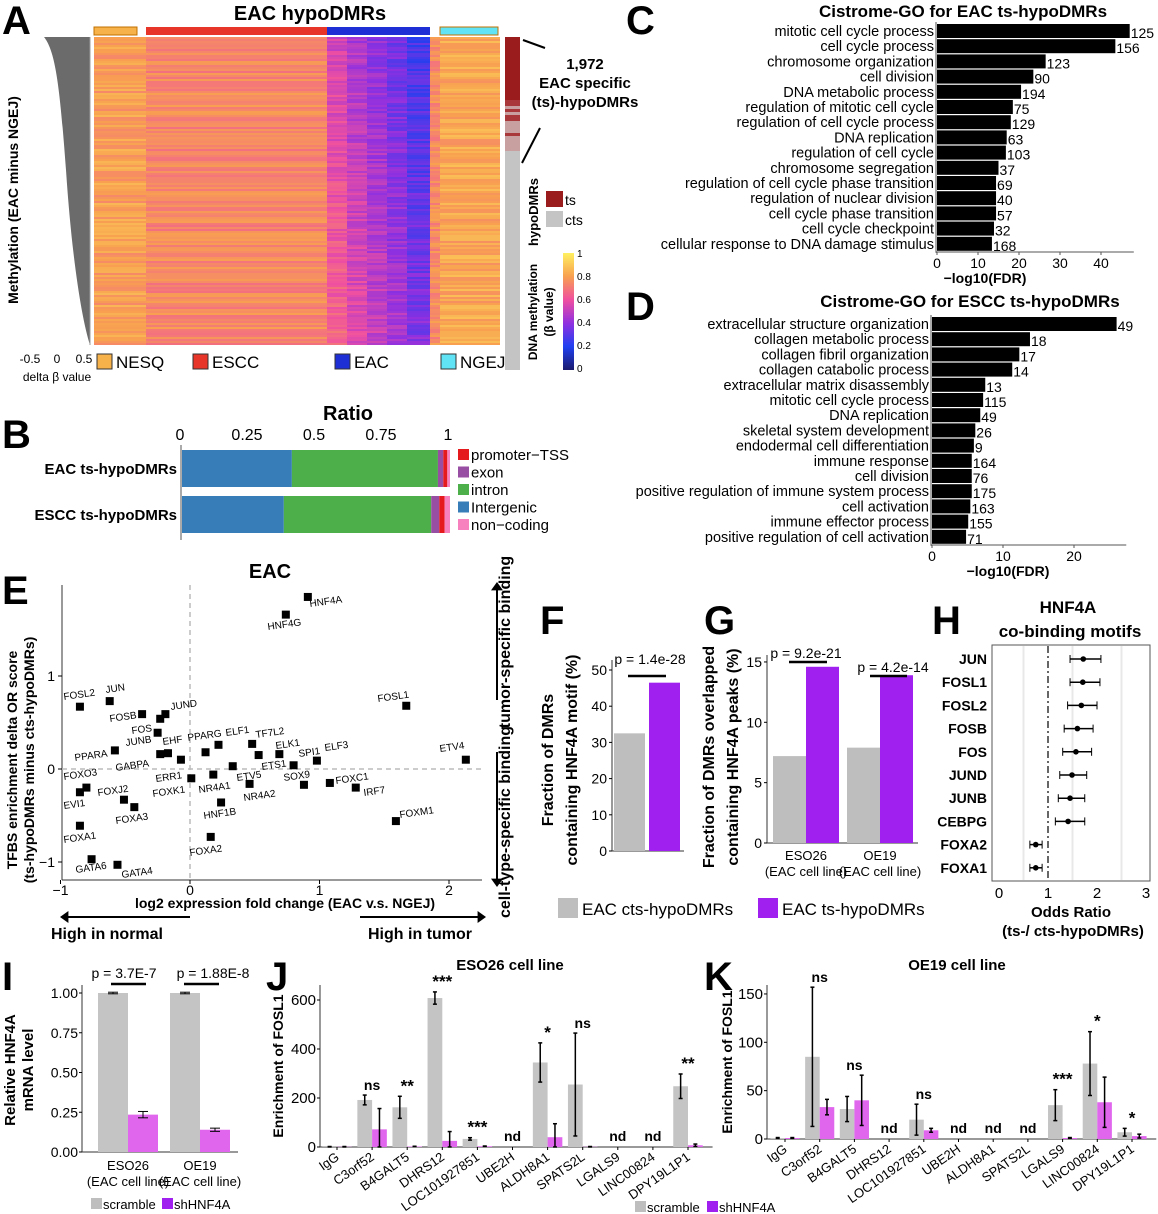 Image resolution: width=1158 pixels, height=1214 pixels. I want to click on significance-label: **, so click(408, 1085).